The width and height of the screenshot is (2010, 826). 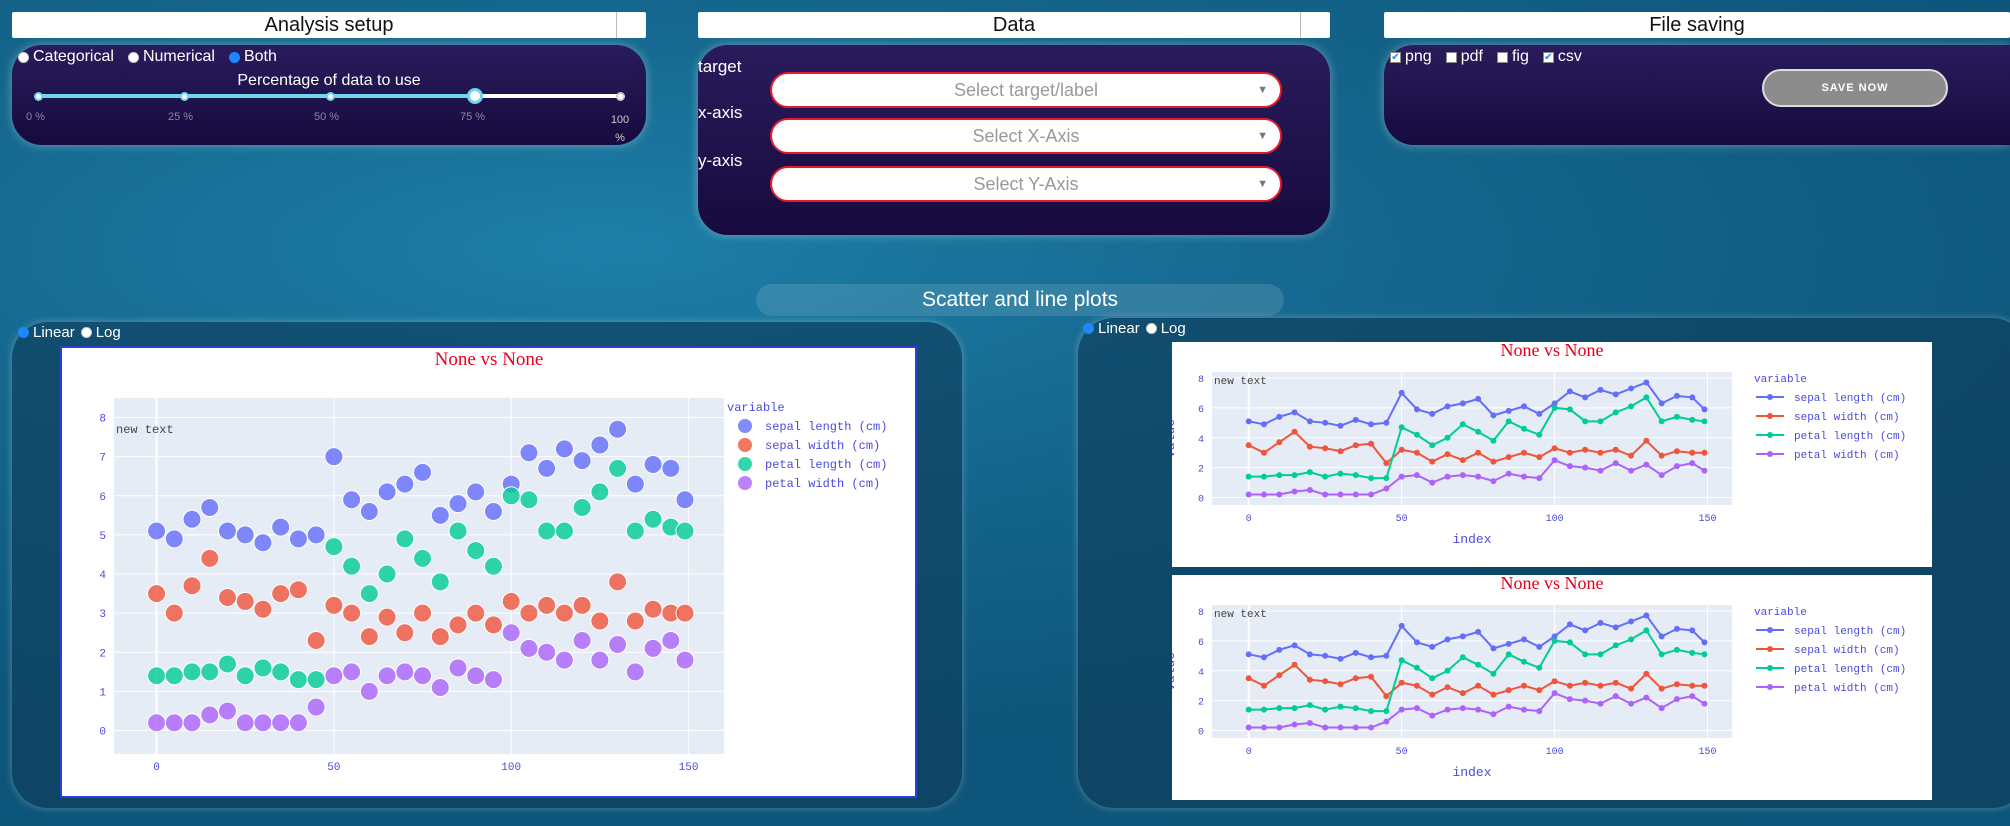 What do you see at coordinates (1464, 57) in the screenshot?
I see `checkbox-pdf: pdf` at bounding box center [1464, 57].